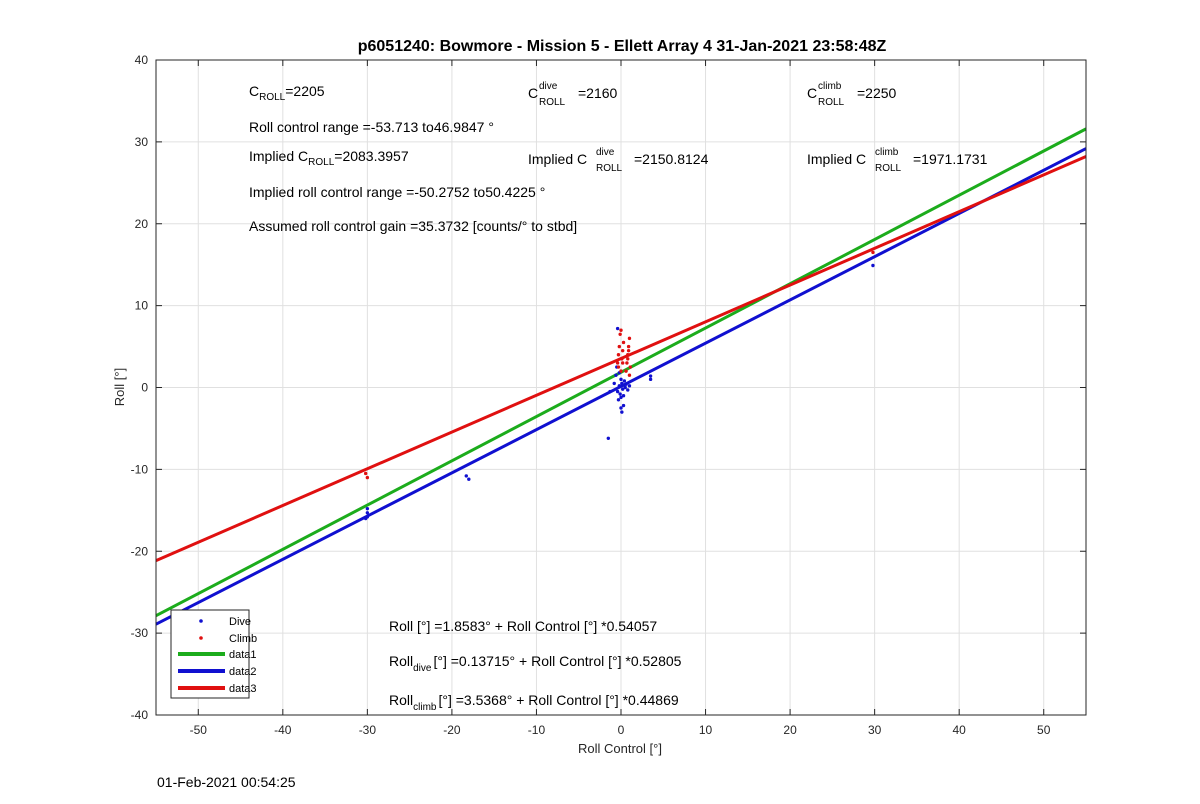 Image resolution: width=1200 pixels, height=804 pixels. Describe the element at coordinates (830, 86) in the screenshot. I see `c-roll-climb-sup: climb` at that location.